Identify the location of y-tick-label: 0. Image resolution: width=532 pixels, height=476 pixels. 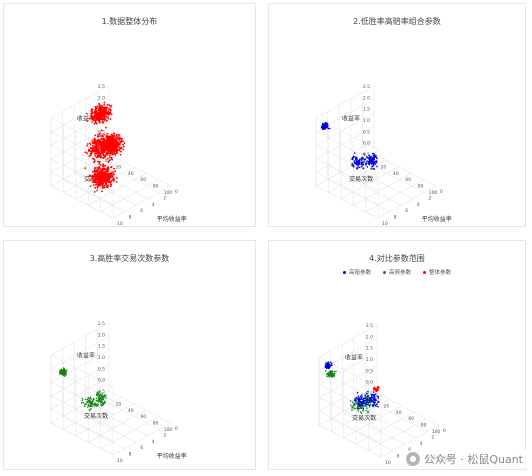
(176, 192).